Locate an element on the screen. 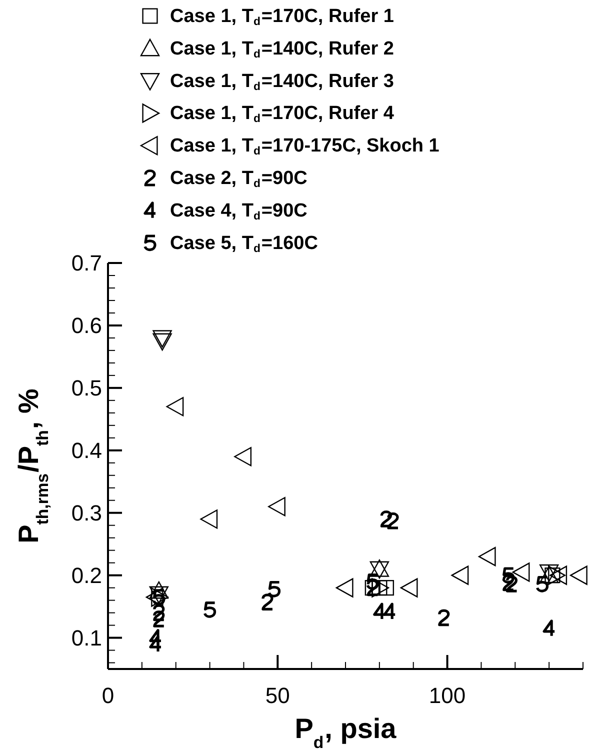  legend-label: Case 1, T$_{d}$=170-175C, Skoch 1 is located at coordinates (305, 146).